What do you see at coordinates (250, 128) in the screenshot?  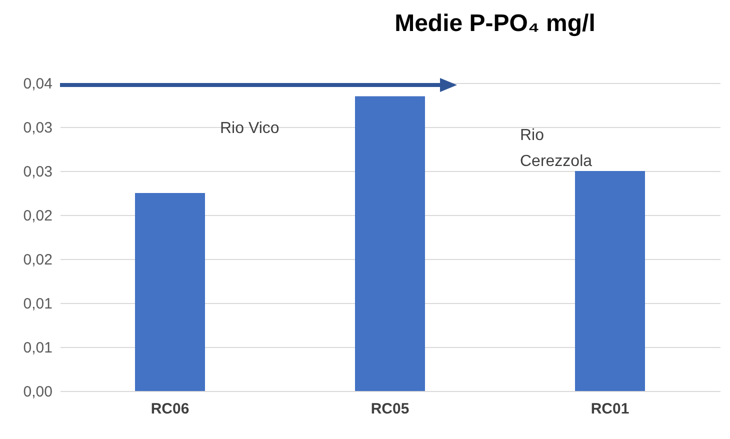 I see `annotation: Rio Vico` at bounding box center [250, 128].